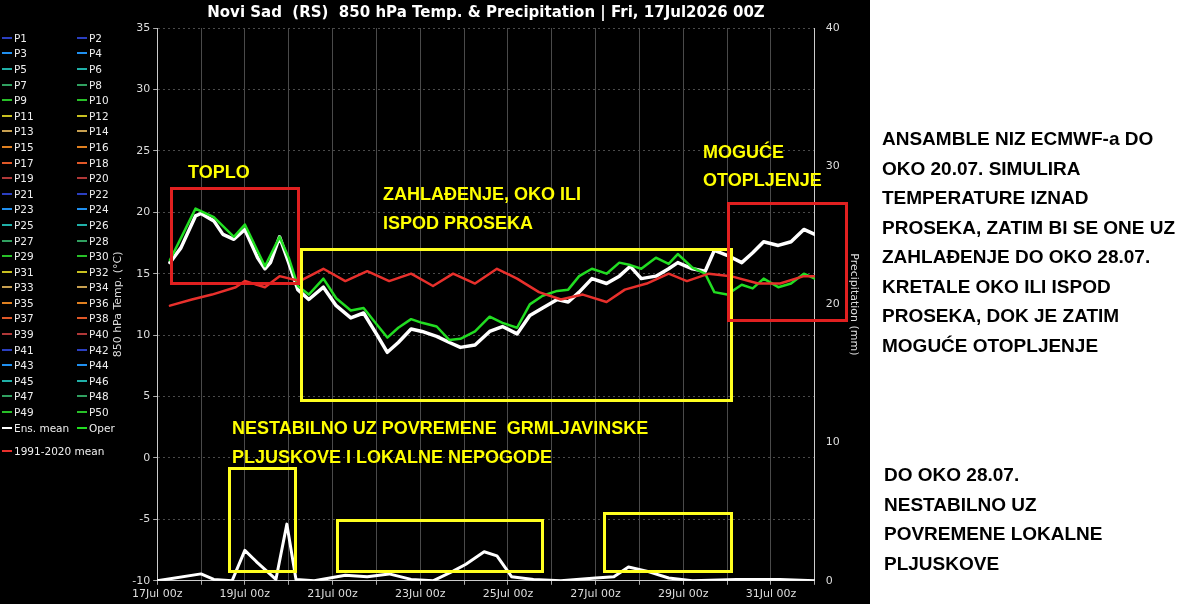 Image resolution: width=1200 pixels, height=604 pixels. What do you see at coordinates (143, 27) in the screenshot?
I see `y-tick-label: 35` at bounding box center [143, 27].